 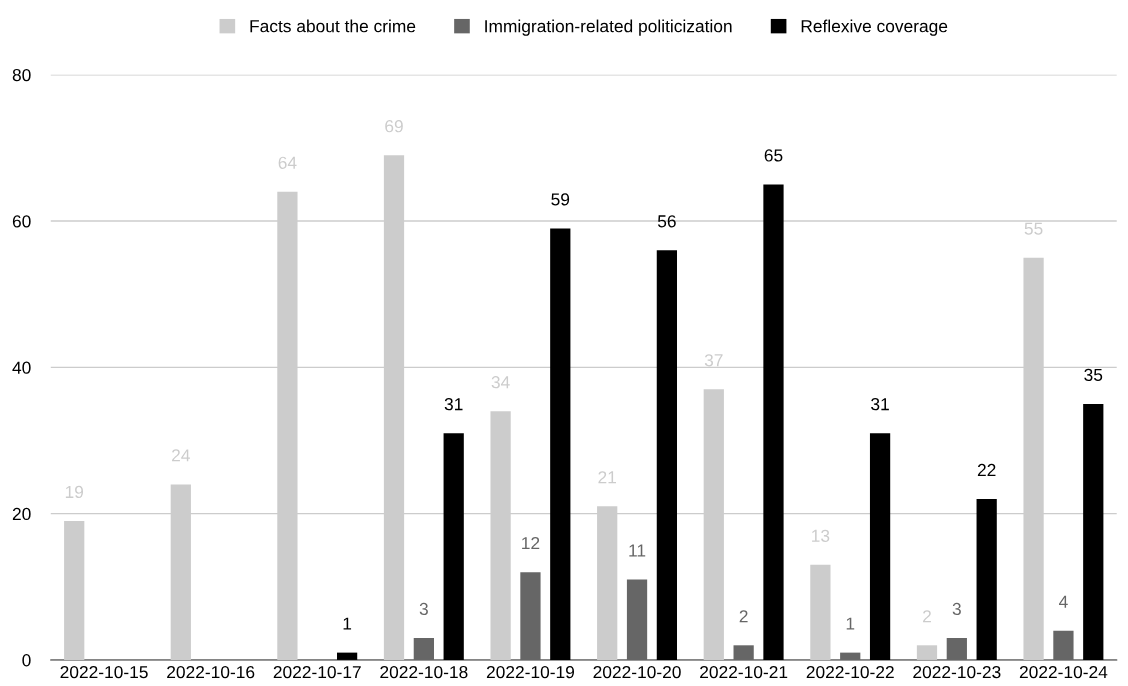 What do you see at coordinates (317, 672) in the screenshot?
I see `x-tick-label: 2022-10-17` at bounding box center [317, 672].